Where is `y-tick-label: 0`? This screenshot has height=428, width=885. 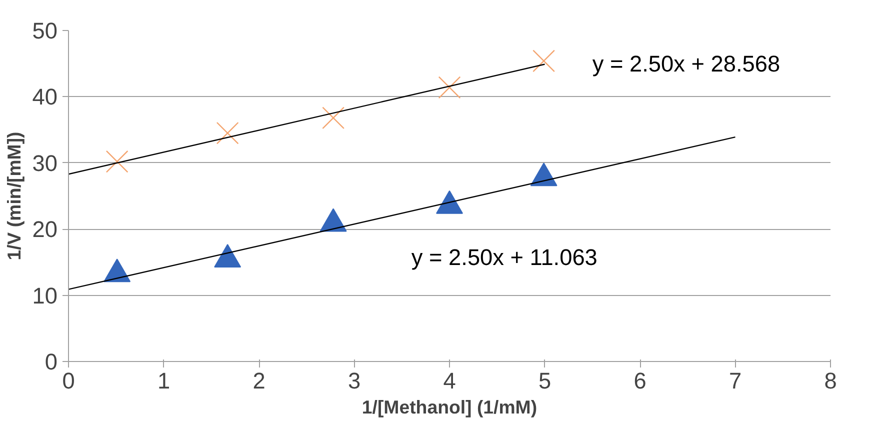 y-tick-label: 0 is located at coordinates (51, 361).